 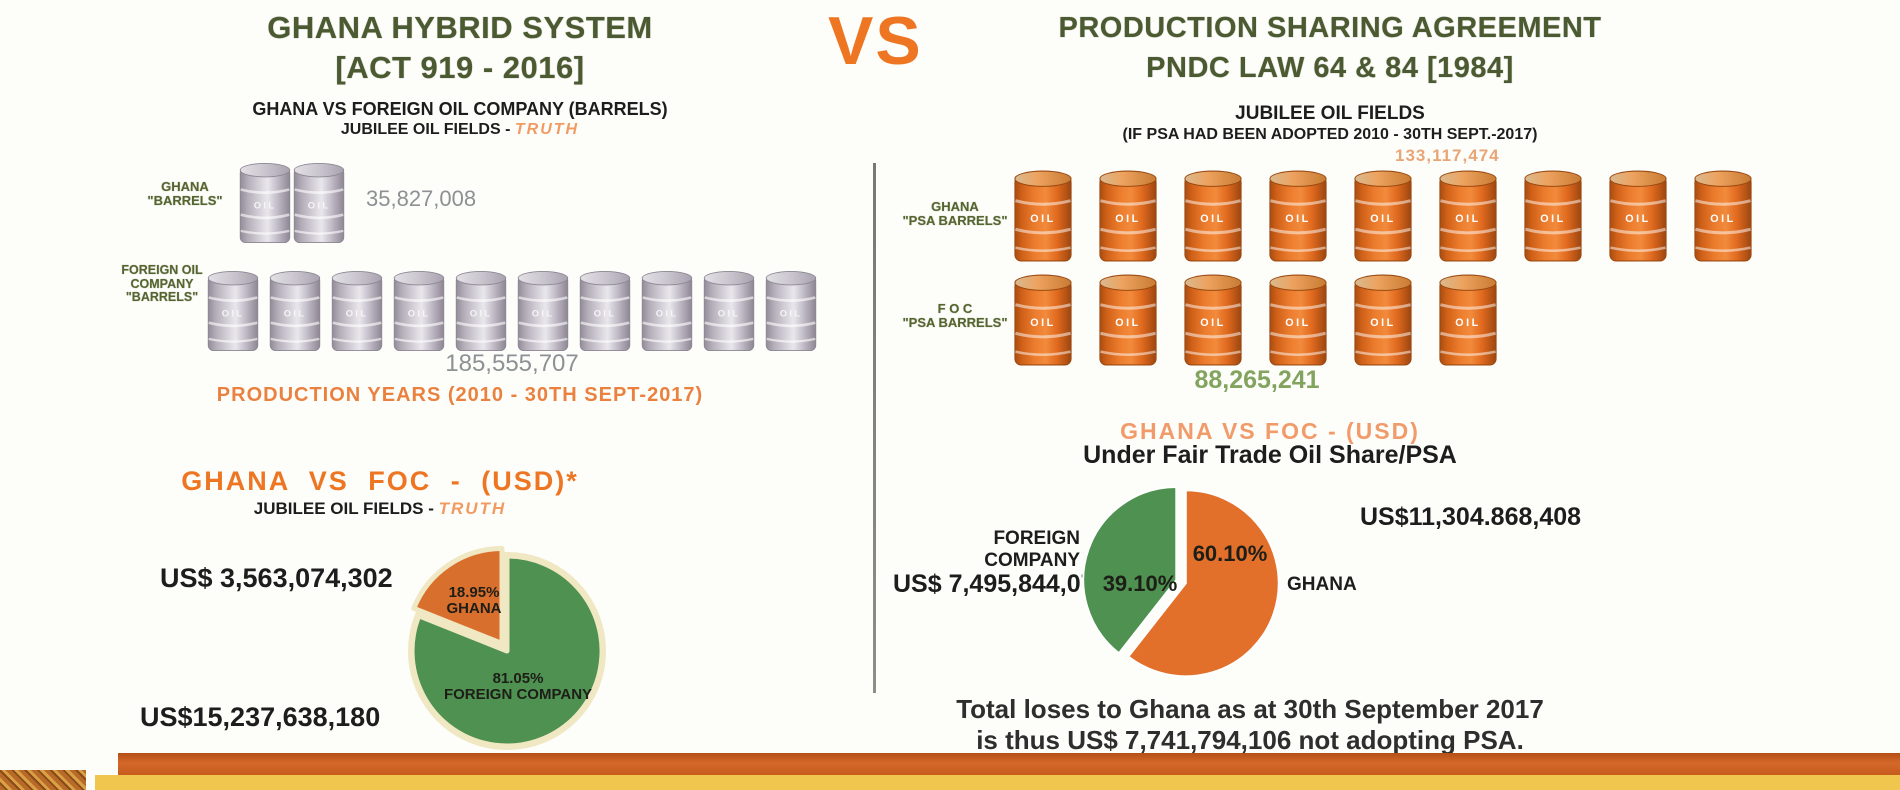 I want to click on right-pie-ghana-pct: 60.10%, so click(x=1230, y=553).